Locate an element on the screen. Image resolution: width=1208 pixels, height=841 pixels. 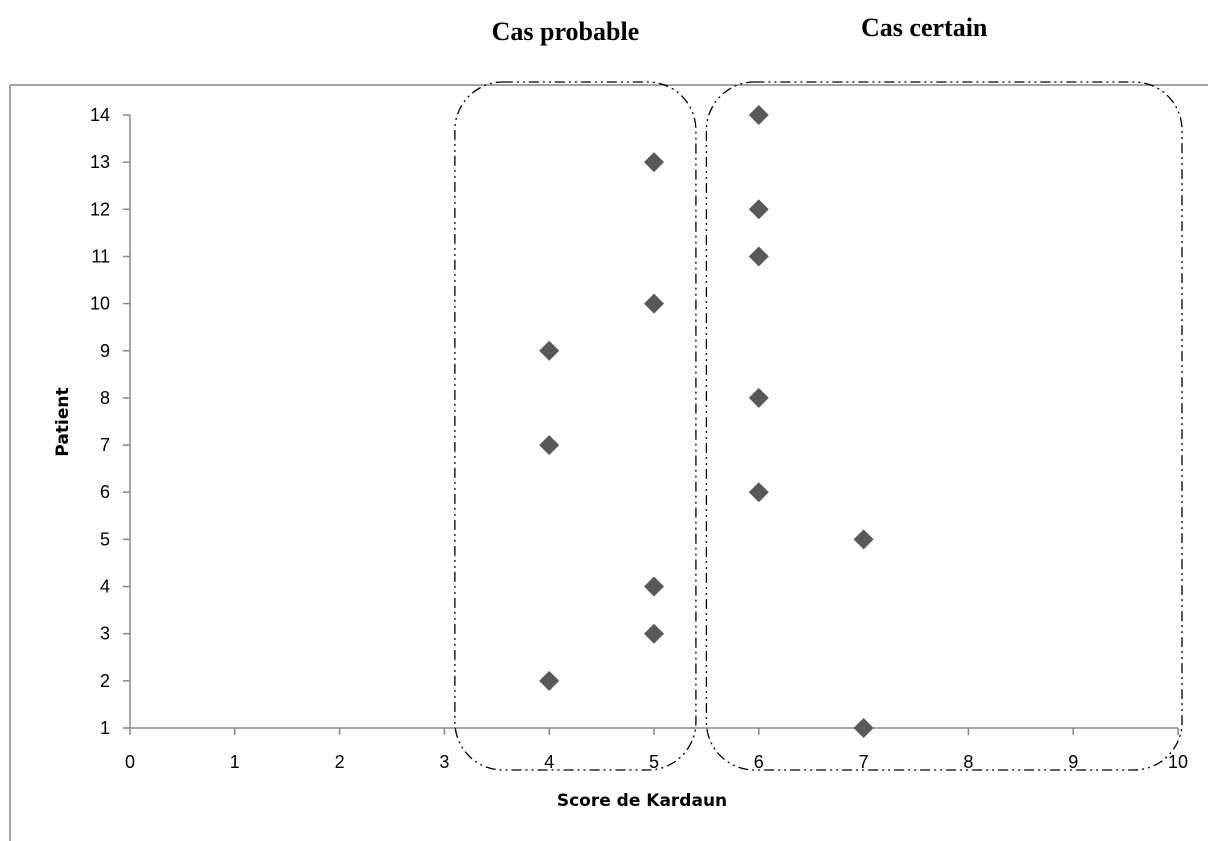
y-tick-label: 2 is located at coordinates (105, 681).